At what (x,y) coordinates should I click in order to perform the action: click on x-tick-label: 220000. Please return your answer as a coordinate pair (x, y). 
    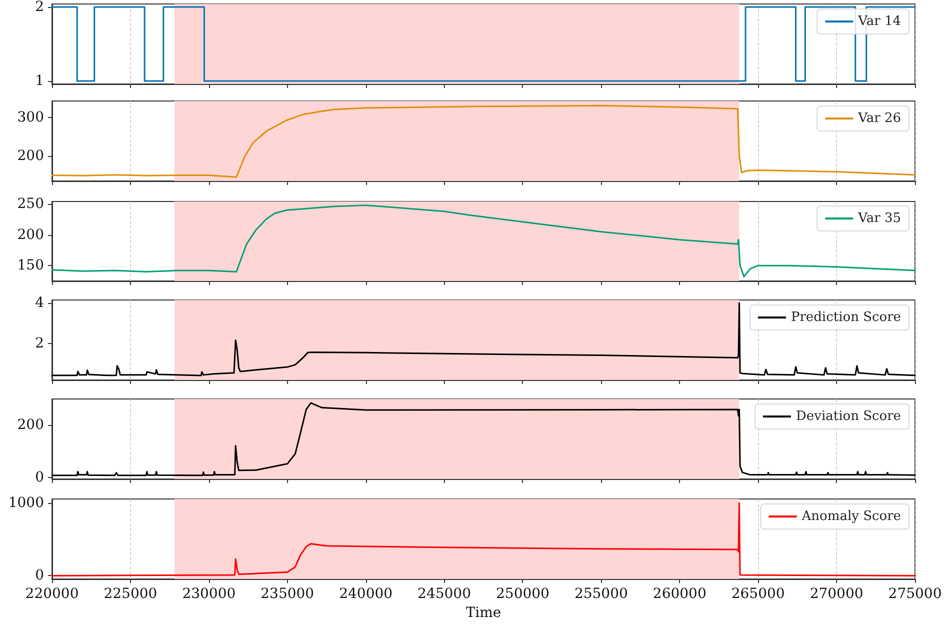
    Looking at the image, I should click on (52, 594).